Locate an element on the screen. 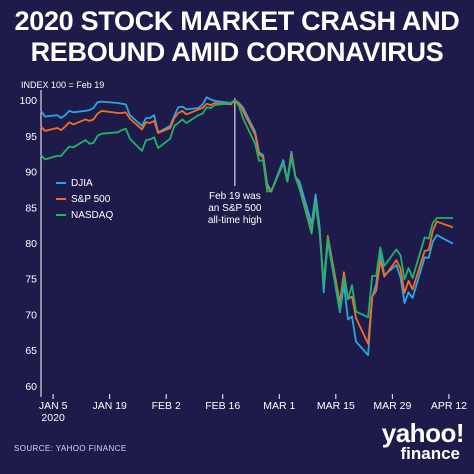  x-tick-label: FEB 16 is located at coordinates (222, 406).